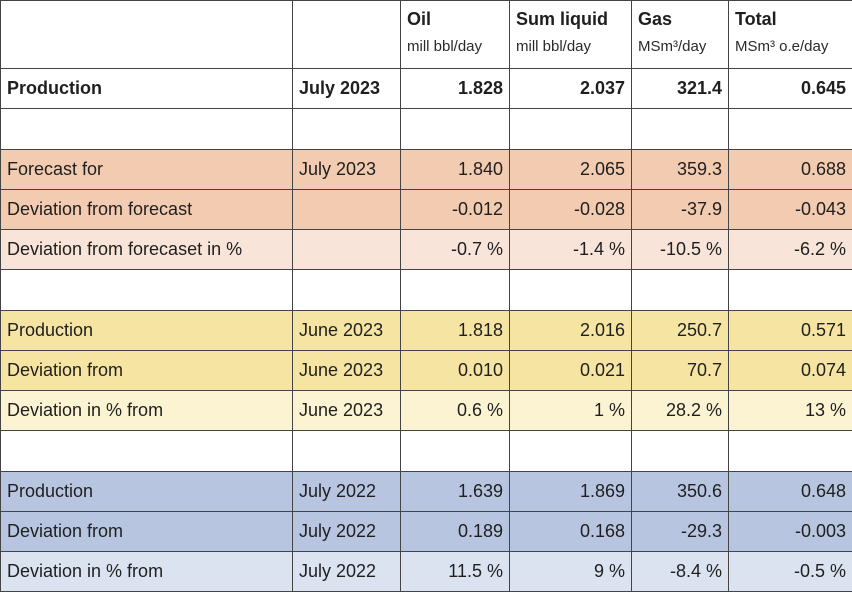 The image size is (852, 603). I want to click on total-value: -0.003, so click(790, 531).